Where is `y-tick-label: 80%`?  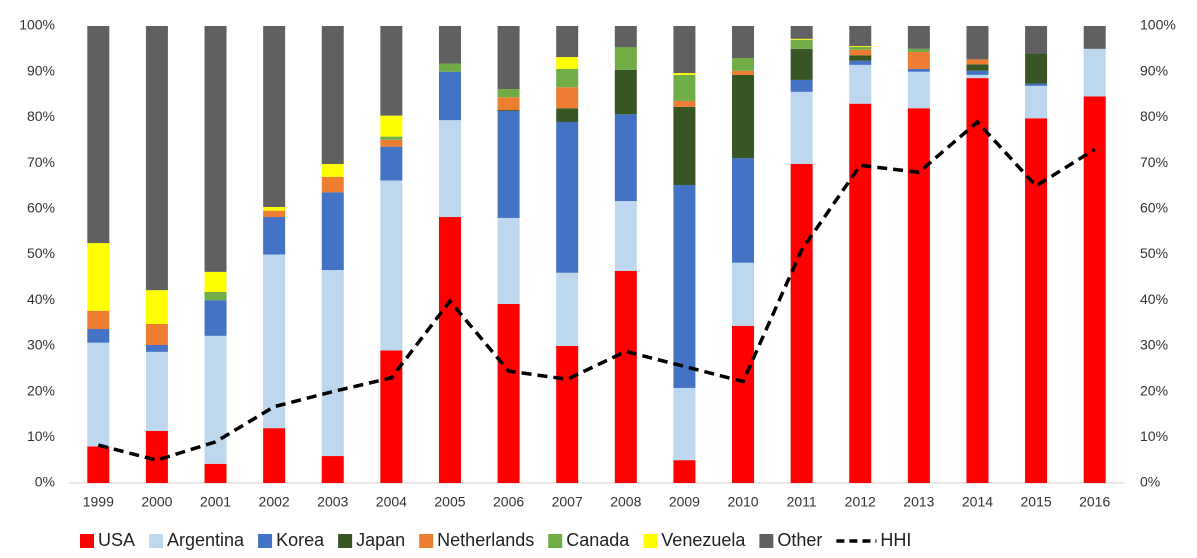 y-tick-label: 80% is located at coordinates (41, 116).